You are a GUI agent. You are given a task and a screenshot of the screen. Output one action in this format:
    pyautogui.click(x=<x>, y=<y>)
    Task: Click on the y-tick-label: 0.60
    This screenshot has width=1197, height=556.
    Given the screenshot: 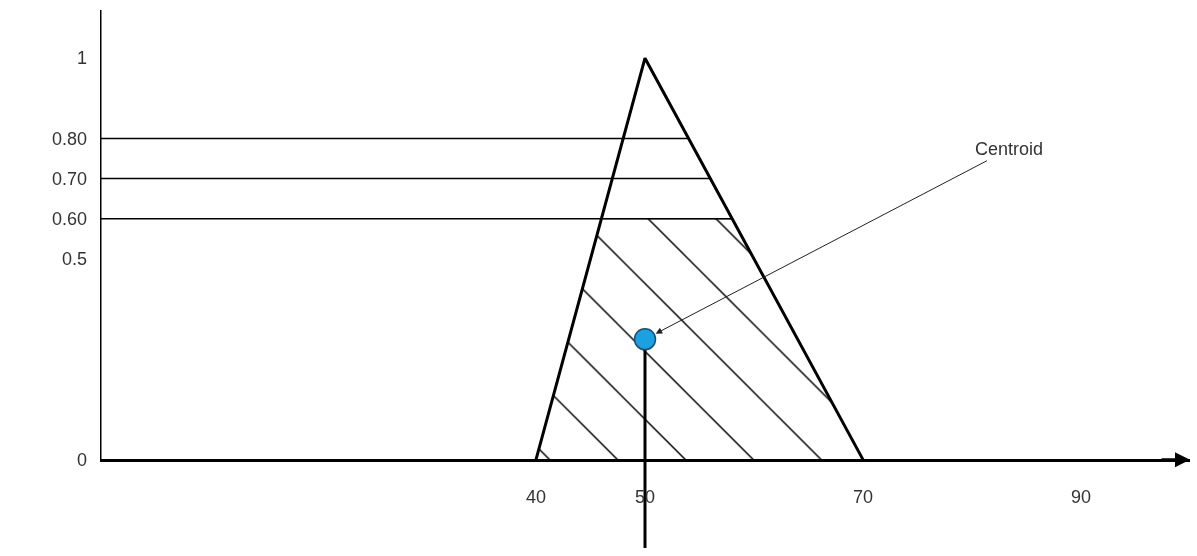 What is the action you would take?
    pyautogui.click(x=69, y=219)
    